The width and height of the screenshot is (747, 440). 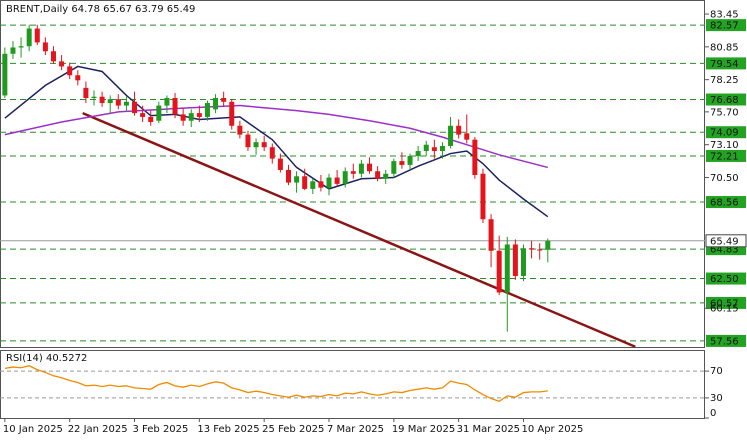 I want to click on x-tick-label: 3 Feb 2025, so click(x=161, y=429).